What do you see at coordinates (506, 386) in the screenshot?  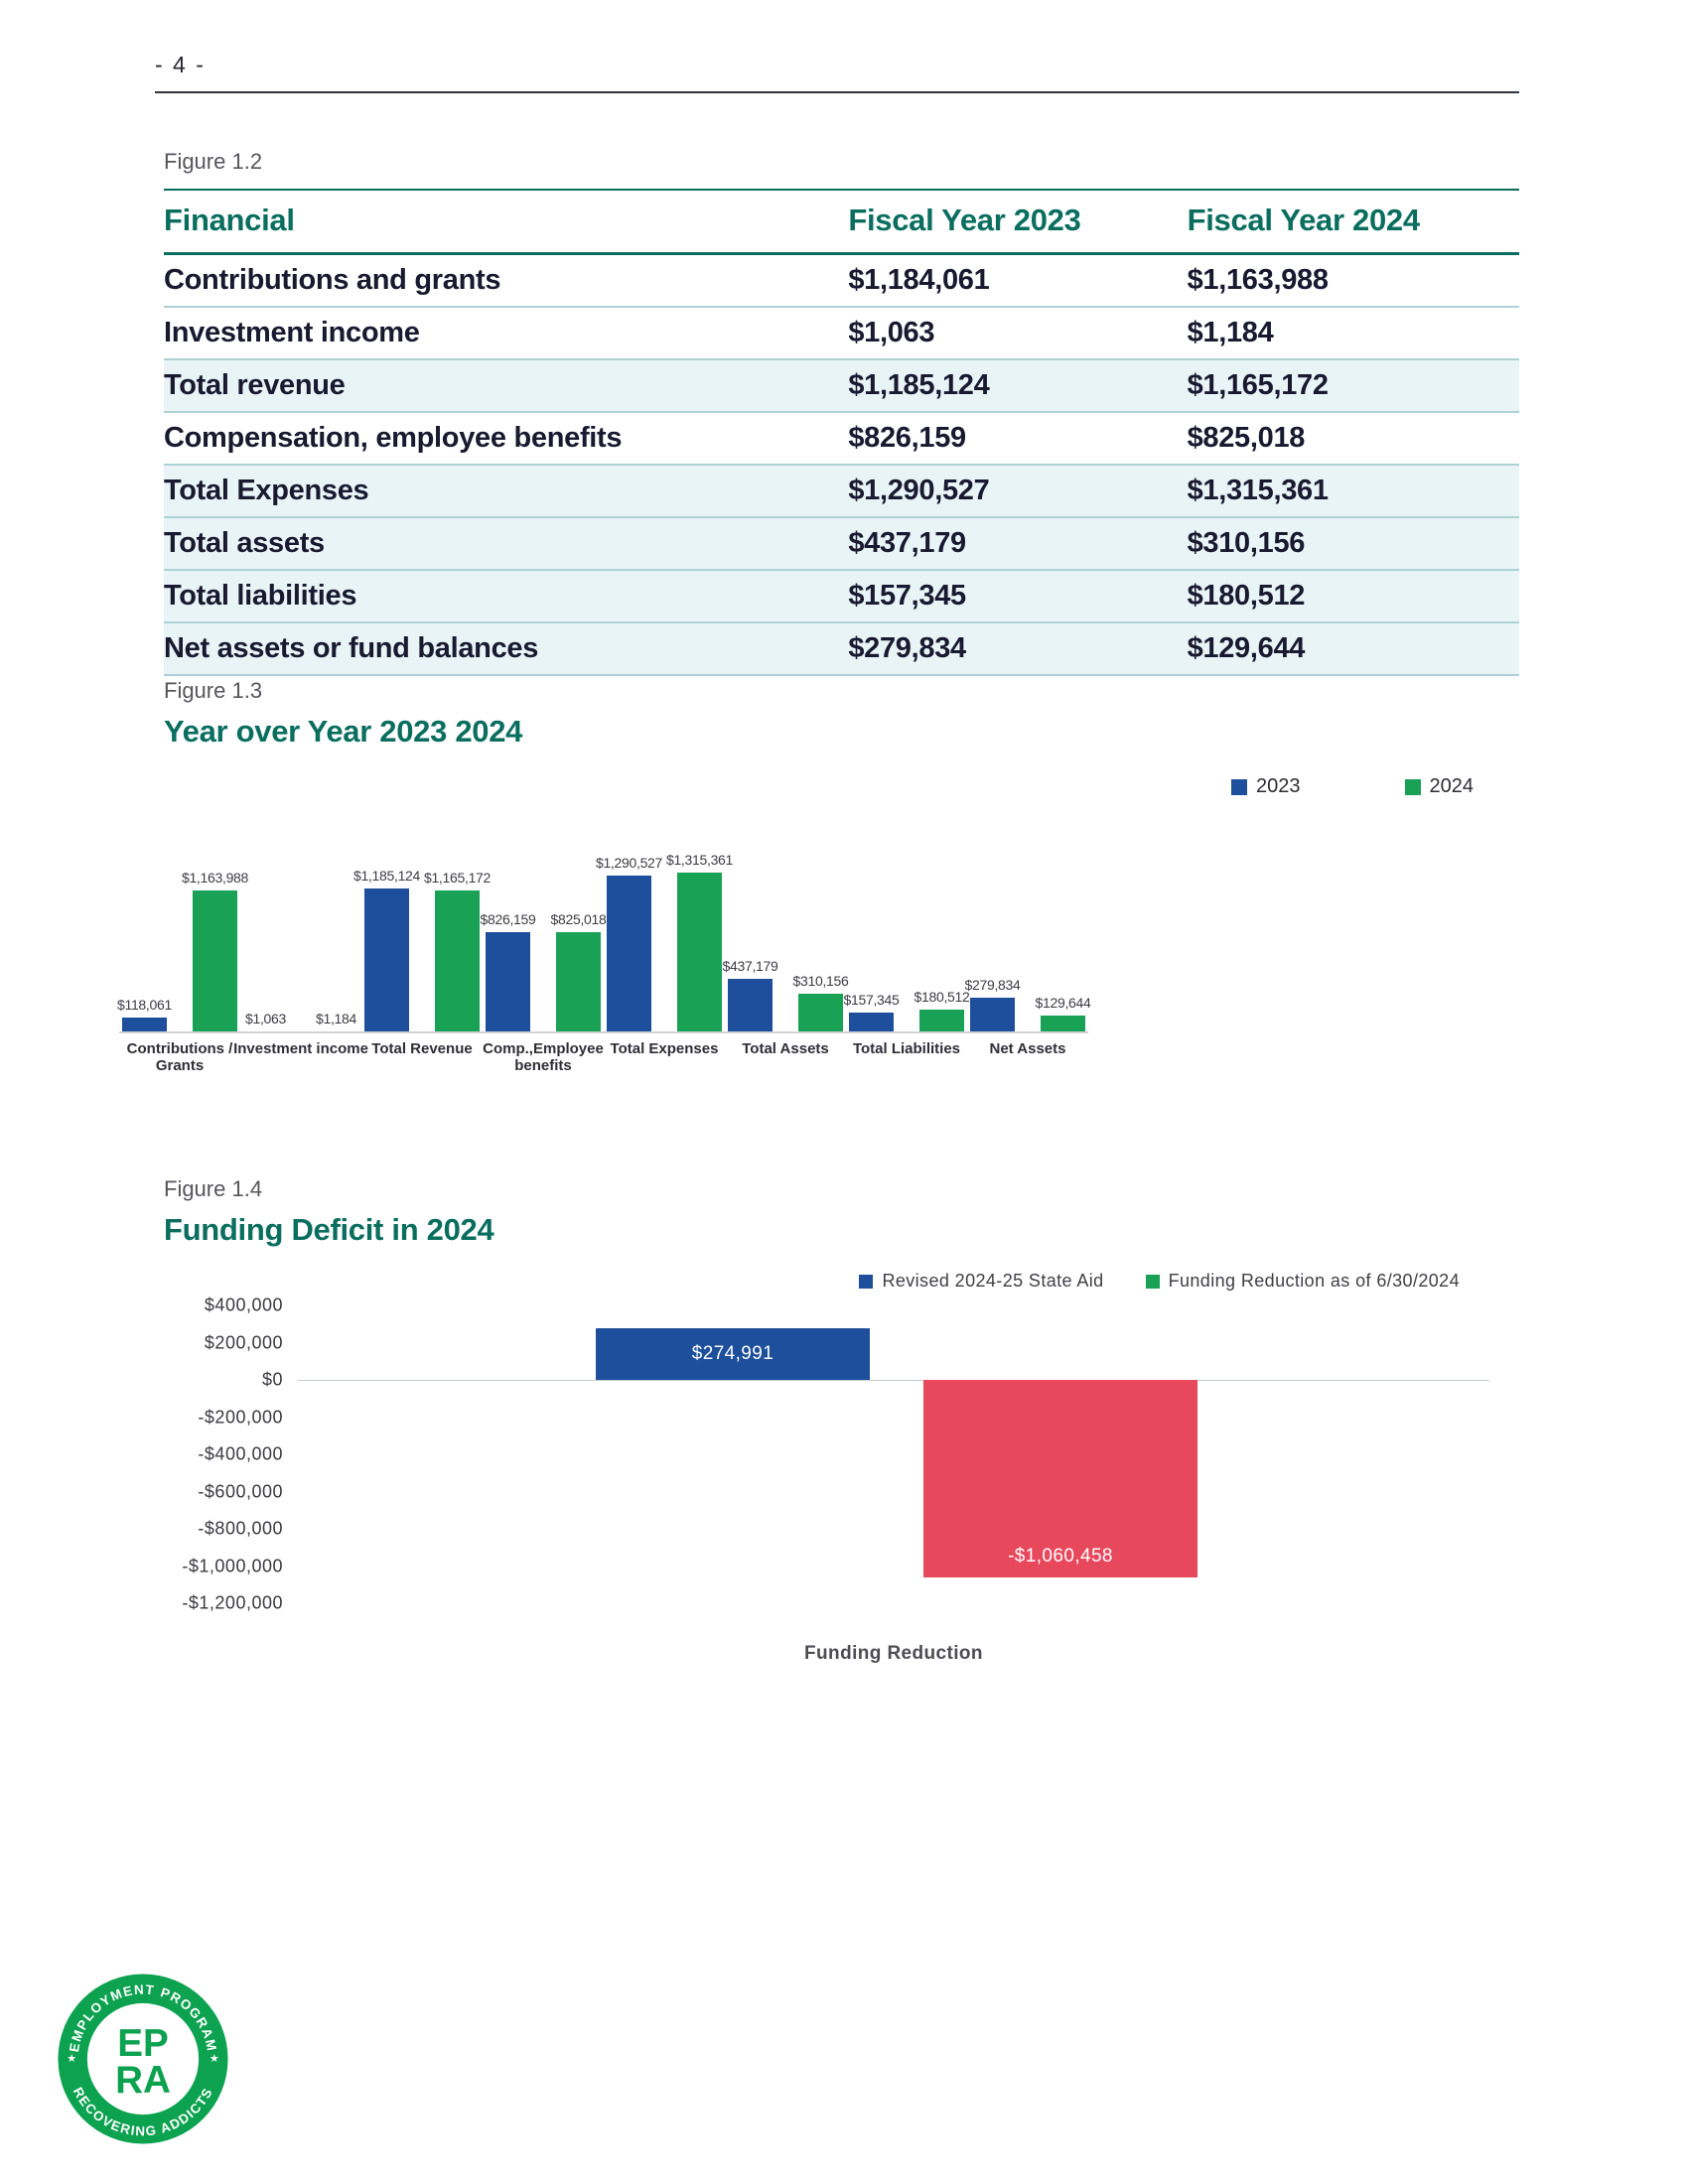 I see `row-label: Total revenue` at bounding box center [506, 386].